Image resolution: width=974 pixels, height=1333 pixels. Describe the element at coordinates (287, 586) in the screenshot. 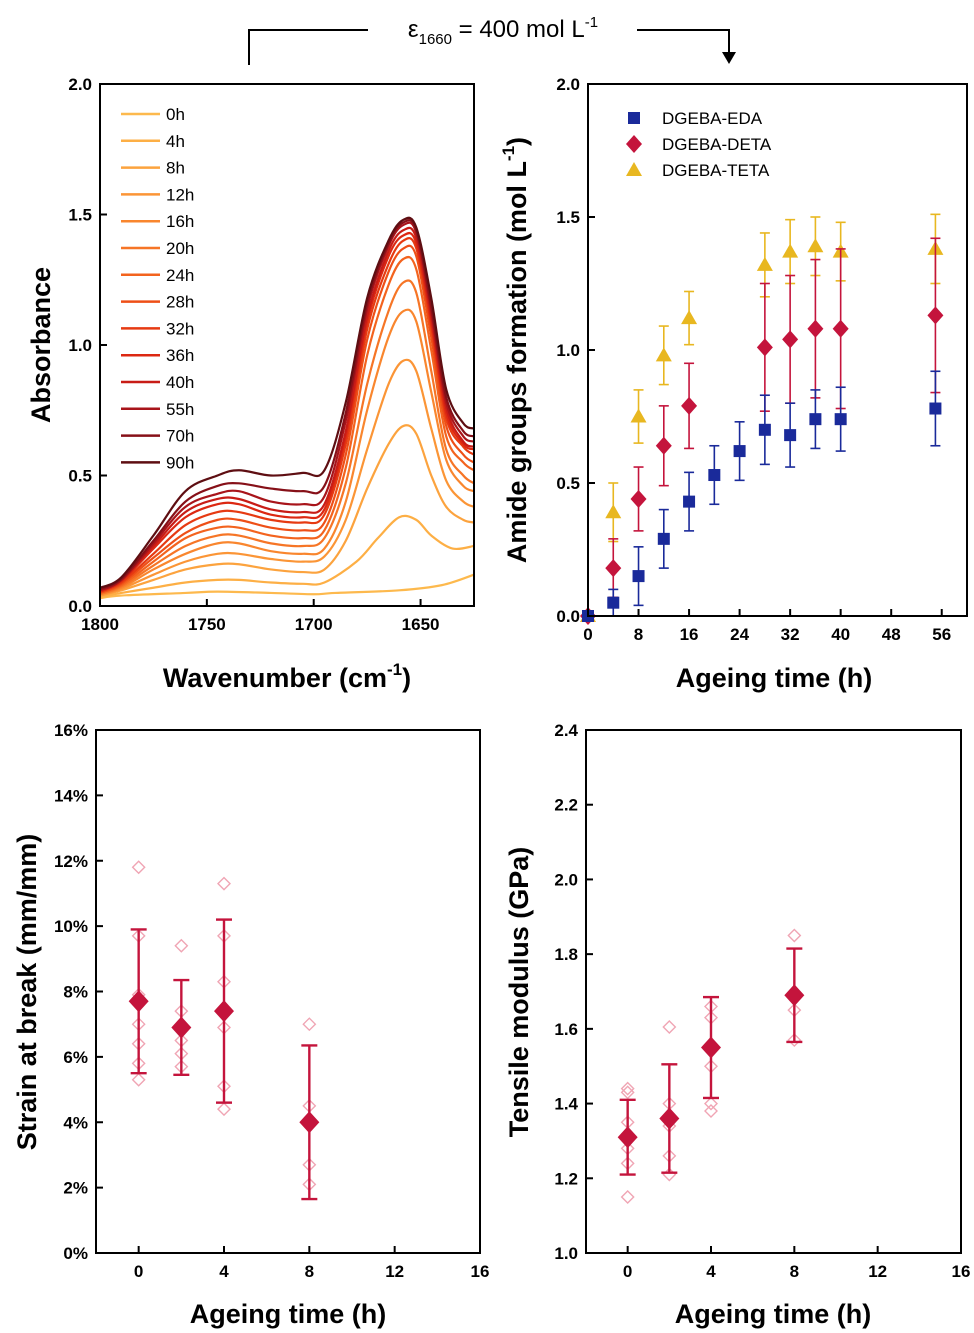

I see `spectrum-line-0h` at that location.